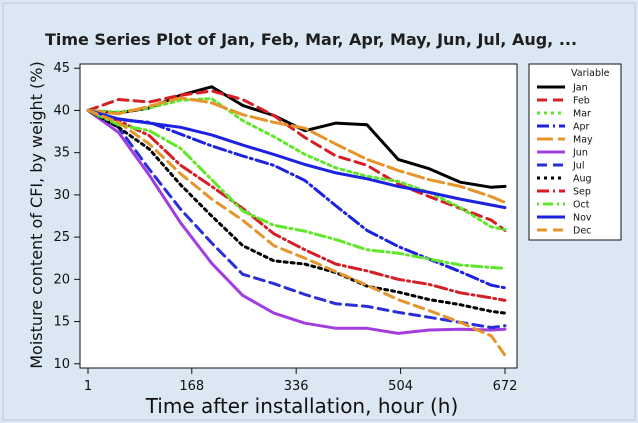 The width and height of the screenshot is (638, 423). I want to click on legend-label-aug: Aug, so click(582, 179).